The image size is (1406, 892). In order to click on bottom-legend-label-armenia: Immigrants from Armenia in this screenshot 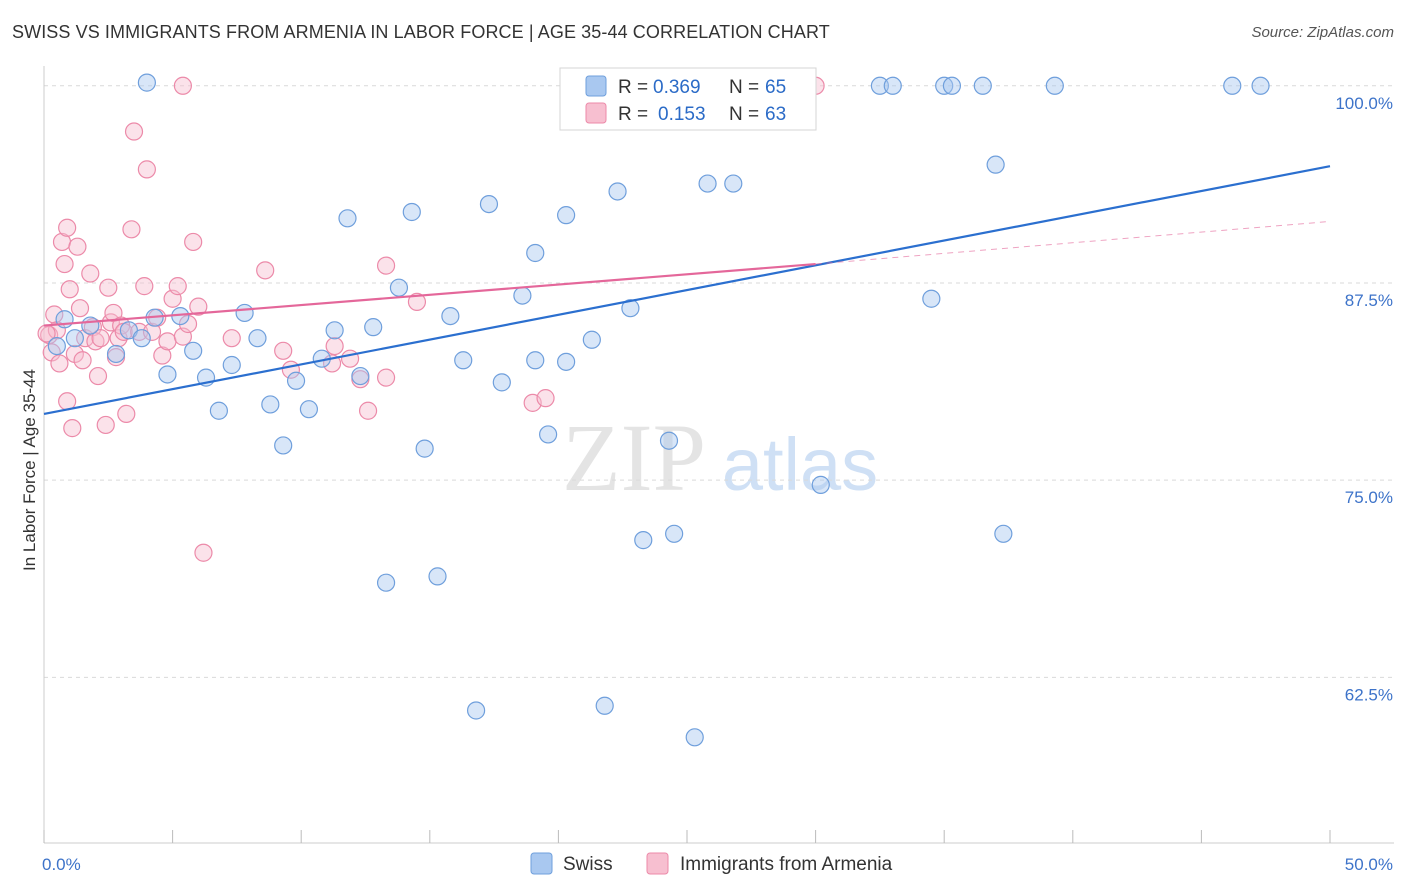, I will do `click(786, 864)`.